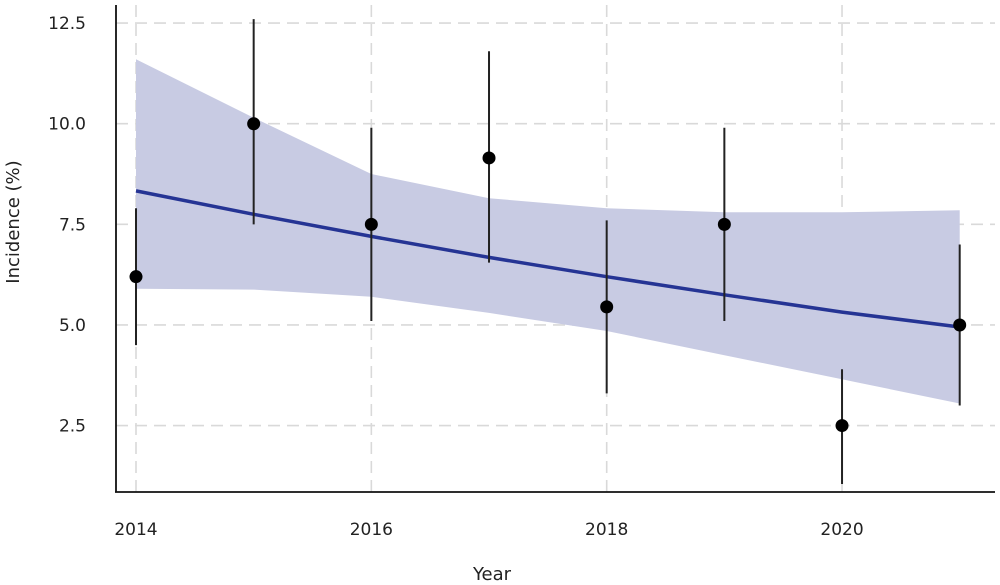 This screenshot has height=585, width=1000. Describe the element at coordinates (371, 530) in the screenshot. I see `x-tick-label: 2016` at that location.